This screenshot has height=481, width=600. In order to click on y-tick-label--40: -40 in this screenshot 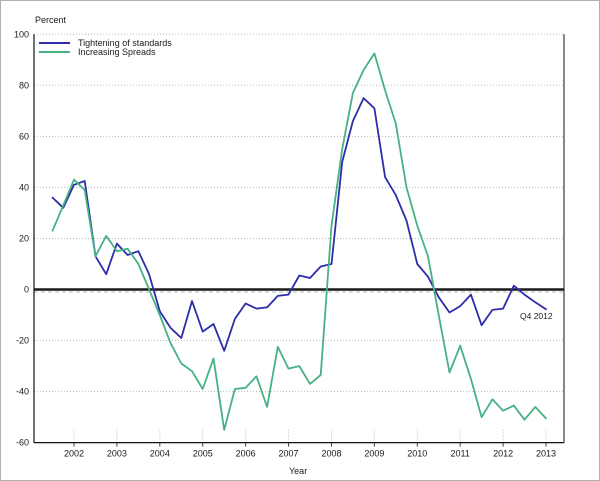, I will do `click(22, 392)`.